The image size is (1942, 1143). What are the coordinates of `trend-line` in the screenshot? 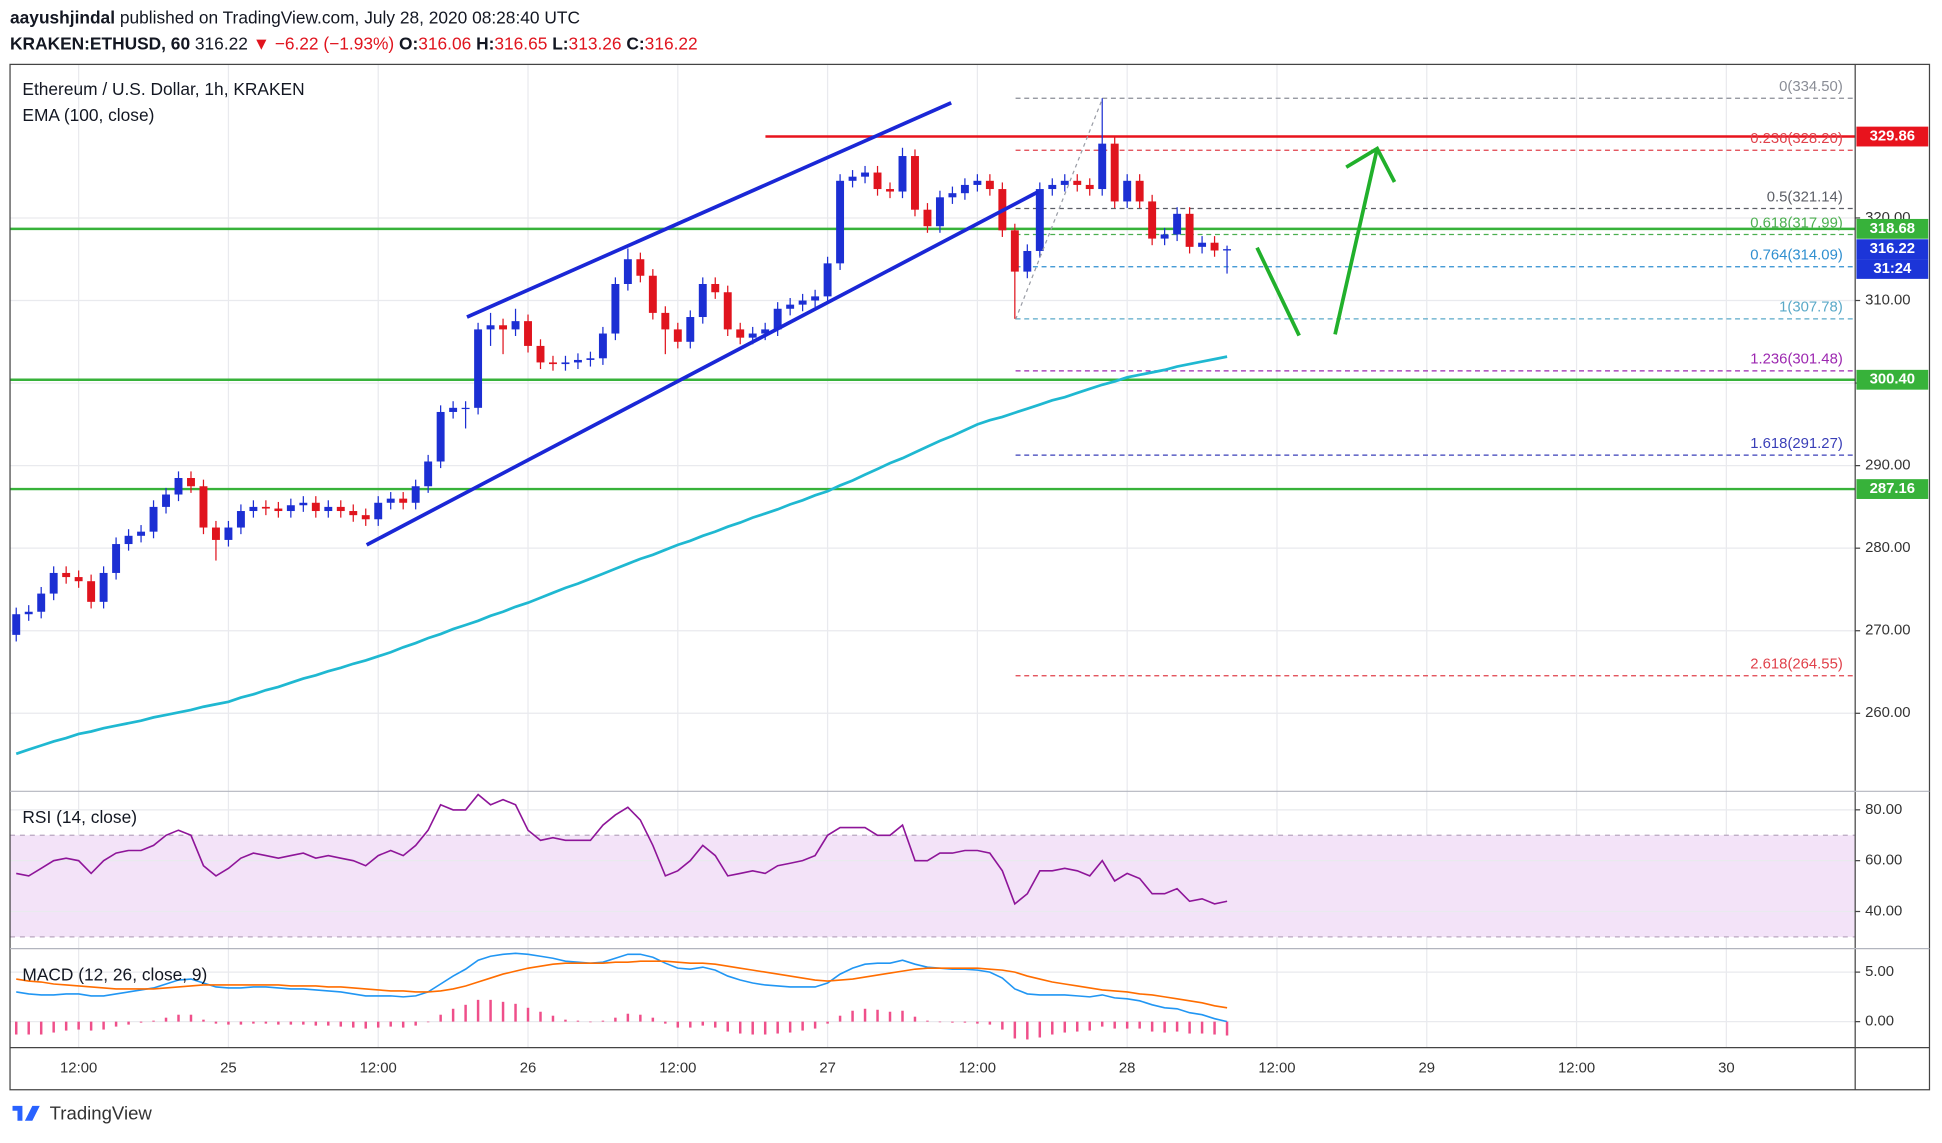 It's located at (709, 210).